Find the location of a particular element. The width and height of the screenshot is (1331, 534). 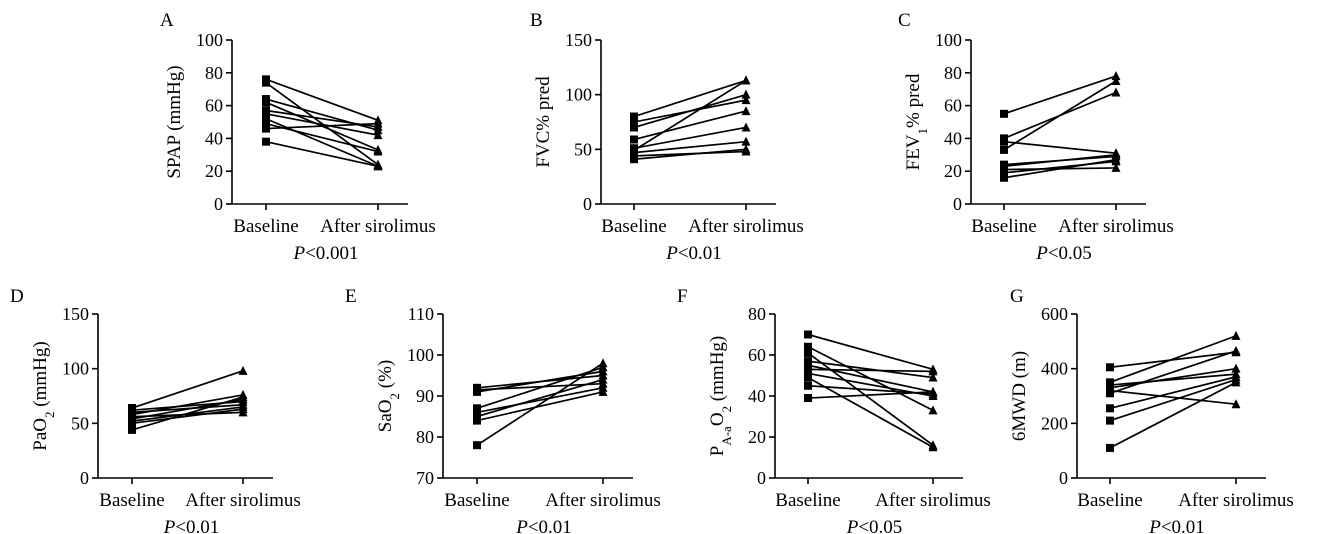

y-axis-label-rest: (mmHg) is located at coordinates (40, 376).